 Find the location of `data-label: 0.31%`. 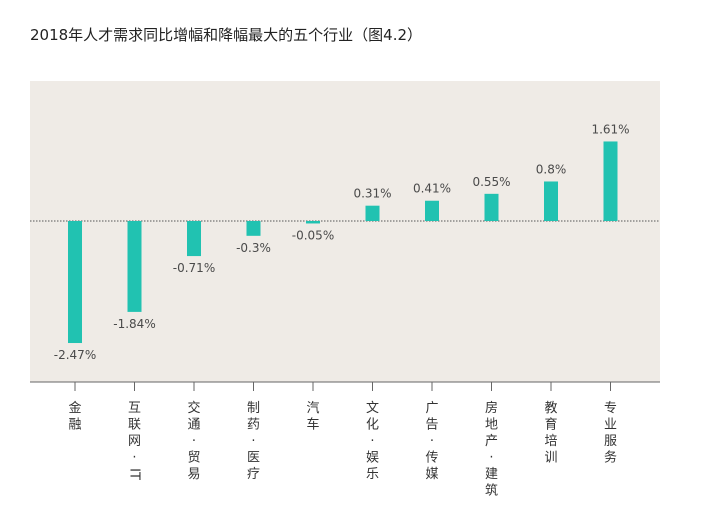

data-label: 0.31% is located at coordinates (372, 194).